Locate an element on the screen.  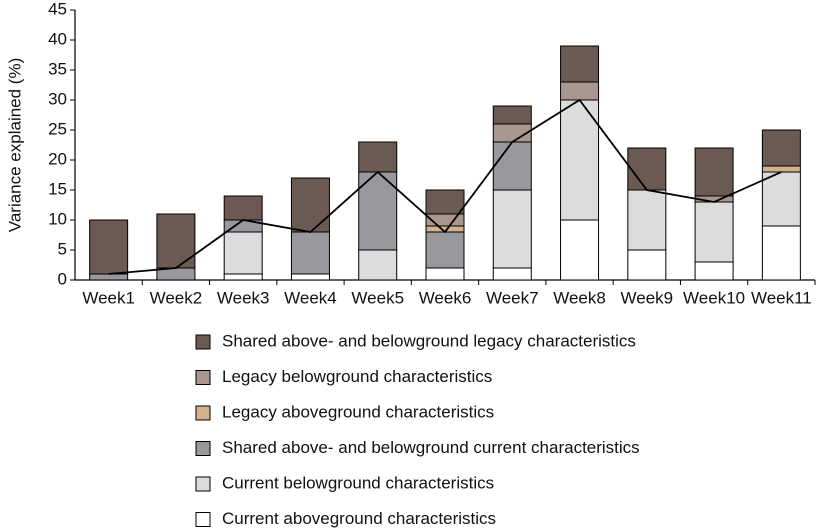
y-tick-label: 40 is located at coordinates (57, 38).